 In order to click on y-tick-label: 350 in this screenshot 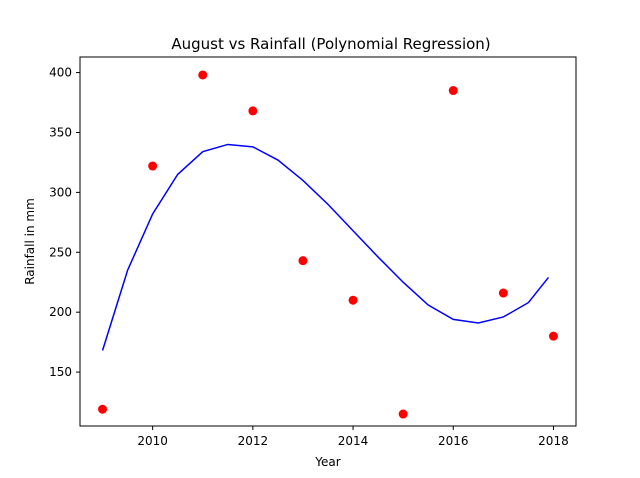, I will do `click(60, 132)`.